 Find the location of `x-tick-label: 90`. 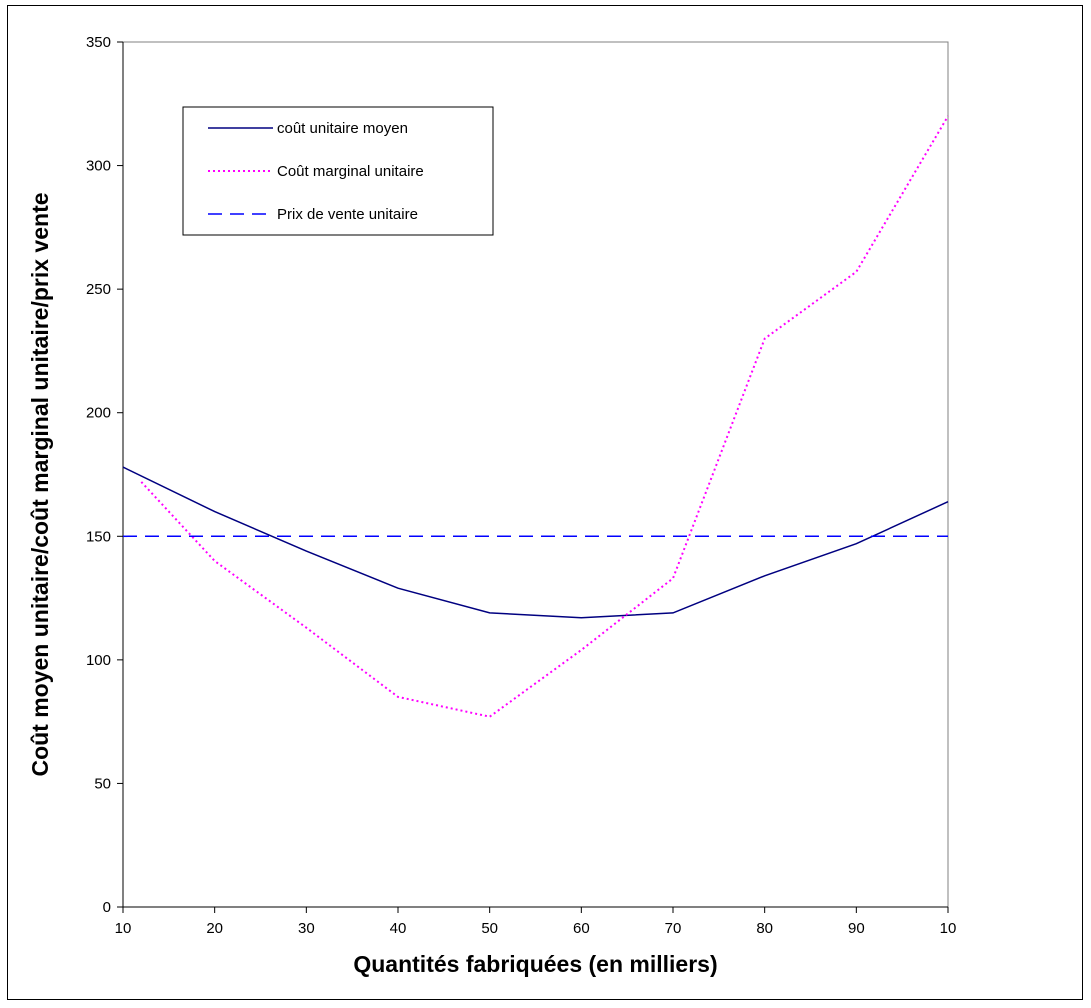

x-tick-label: 90 is located at coordinates (856, 928).